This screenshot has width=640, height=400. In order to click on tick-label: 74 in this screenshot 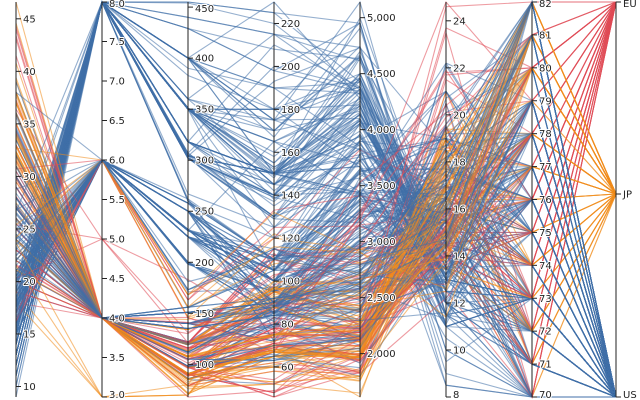, I will do `click(545, 266)`.